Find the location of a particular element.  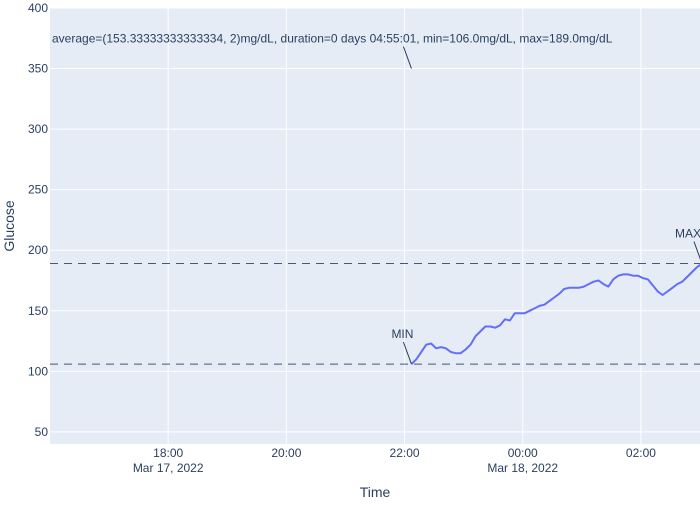

x-tick-label: 20:00 is located at coordinates (286, 453).